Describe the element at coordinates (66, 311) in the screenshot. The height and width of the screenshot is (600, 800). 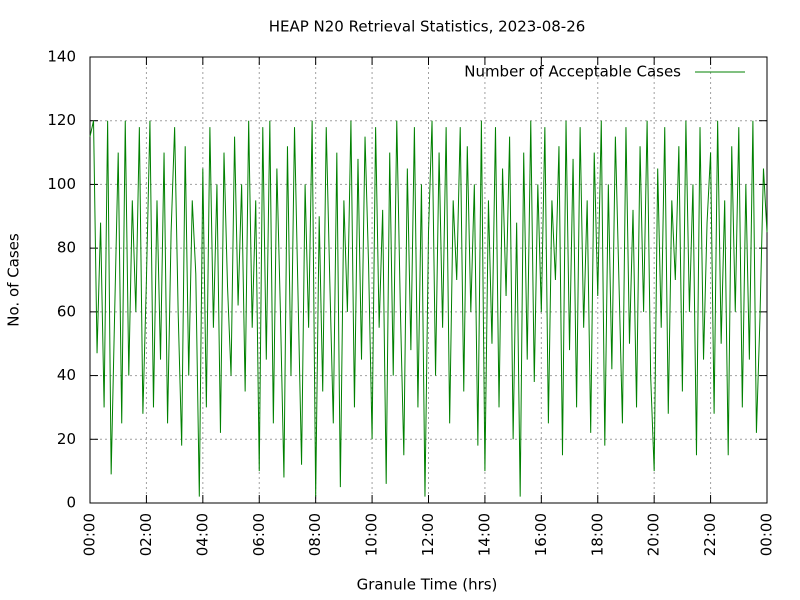
I see `y-tick-label: 60` at that location.